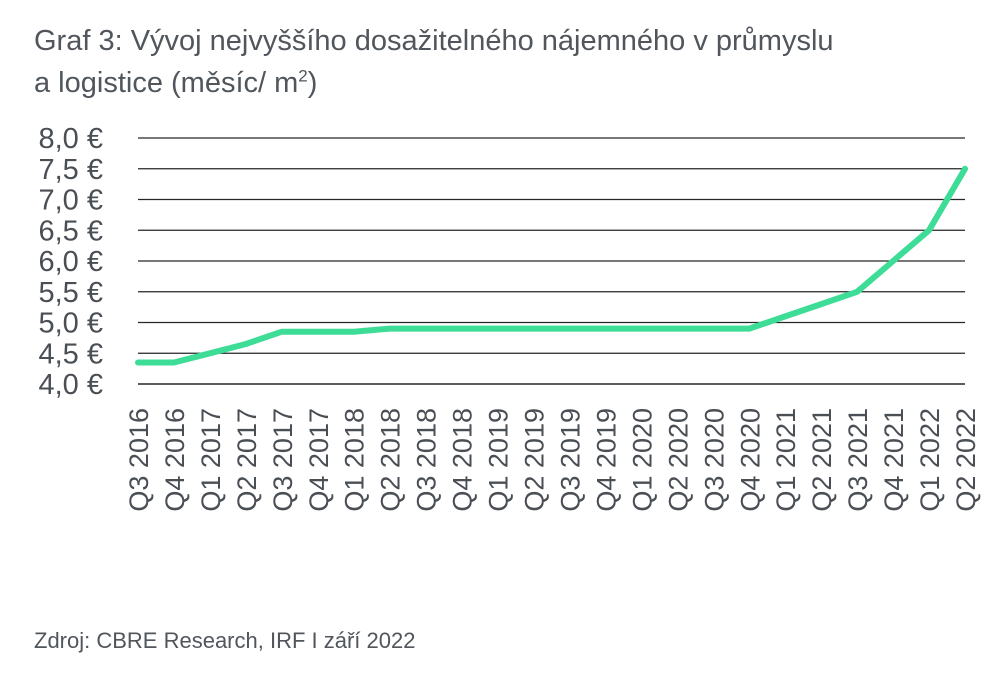 Image resolution: width=1003 pixels, height=680 pixels. I want to click on chart-title-line2: a logistice (měsíc/ m2), so click(504, 83).